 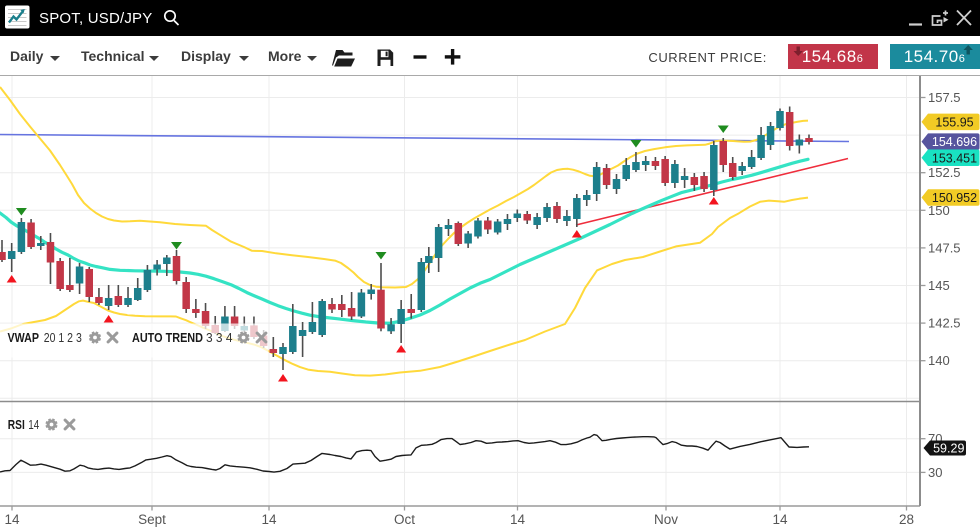 What do you see at coordinates (939, 210) in the screenshot?
I see `svg-text: 150` at bounding box center [939, 210].